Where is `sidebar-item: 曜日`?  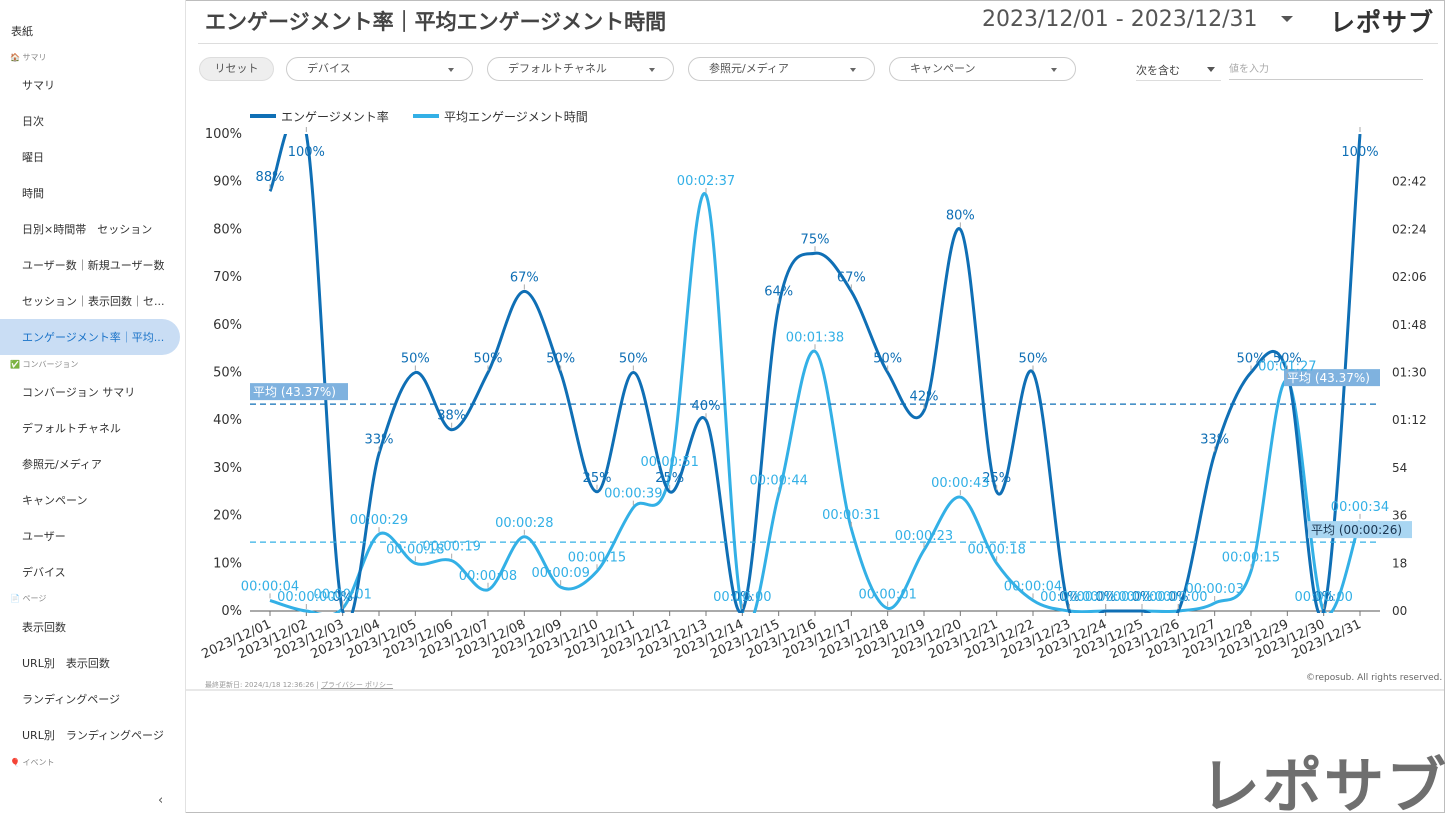
sidebar-item: 曜日 is located at coordinates (33, 157).